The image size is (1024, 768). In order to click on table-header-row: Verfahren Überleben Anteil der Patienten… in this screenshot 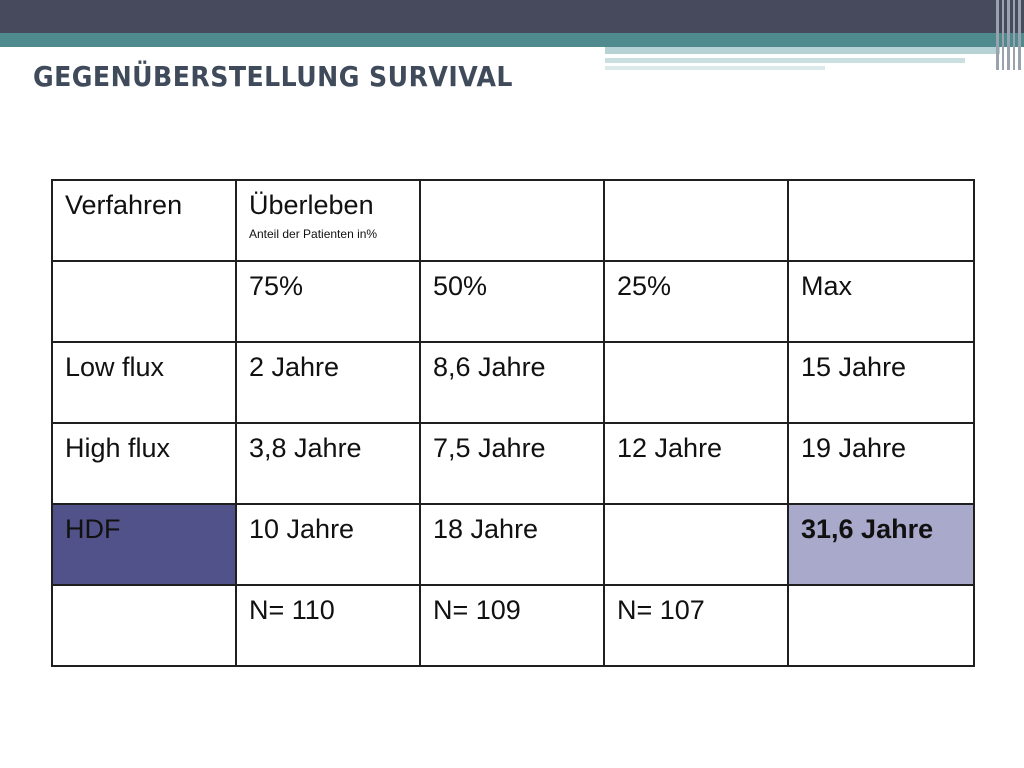, I will do `click(513, 220)`.